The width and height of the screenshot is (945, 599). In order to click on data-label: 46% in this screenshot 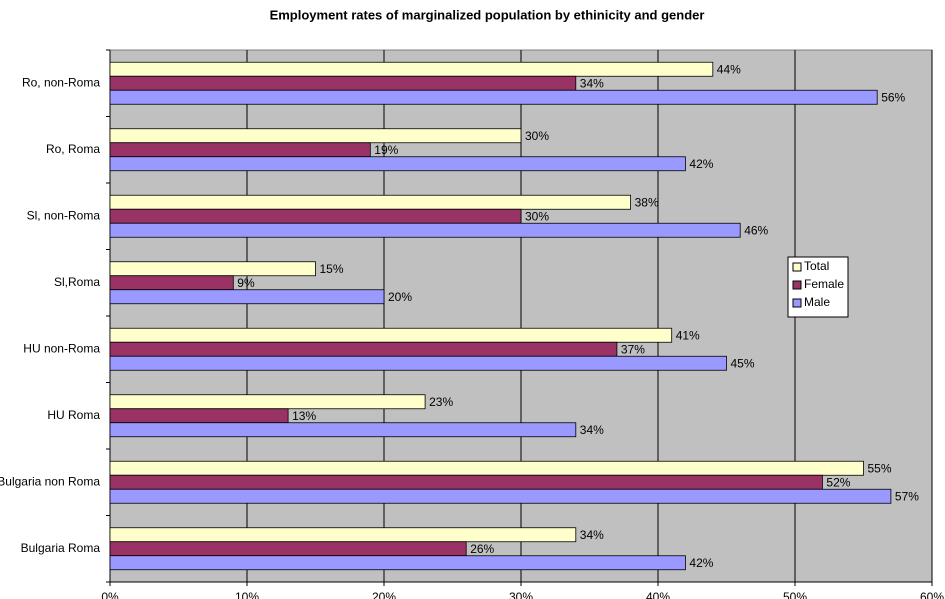, I will do `click(756, 230)`.